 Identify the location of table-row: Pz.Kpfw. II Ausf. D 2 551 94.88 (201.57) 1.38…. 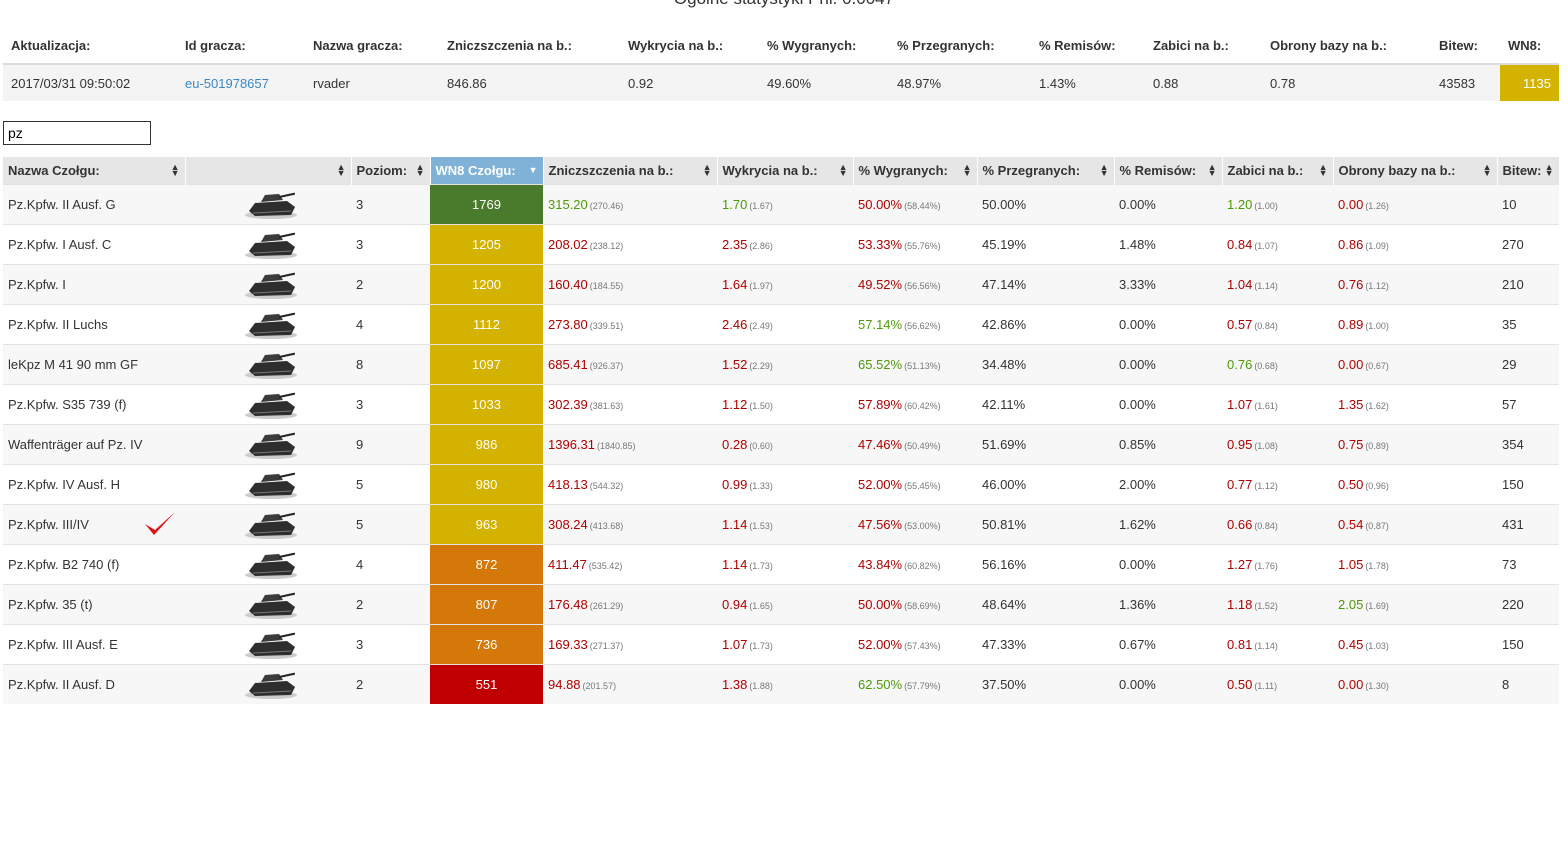
(781, 684).